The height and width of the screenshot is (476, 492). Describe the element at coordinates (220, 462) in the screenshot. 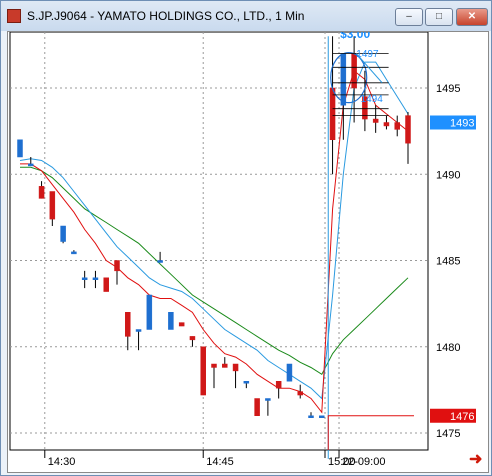

I see `x-tick-label: 14:45` at that location.